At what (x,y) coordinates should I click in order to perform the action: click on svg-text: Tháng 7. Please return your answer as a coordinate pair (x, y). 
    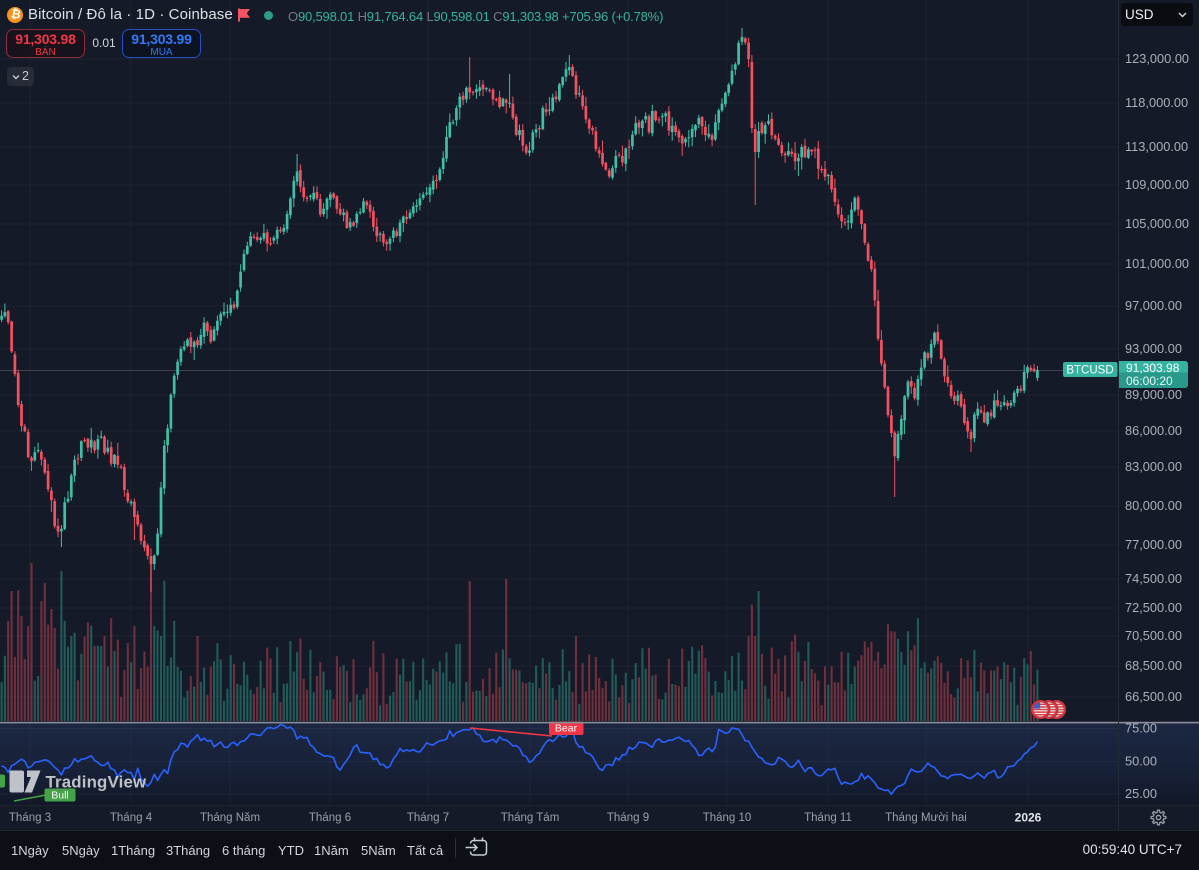
    Looking at the image, I should click on (428, 818).